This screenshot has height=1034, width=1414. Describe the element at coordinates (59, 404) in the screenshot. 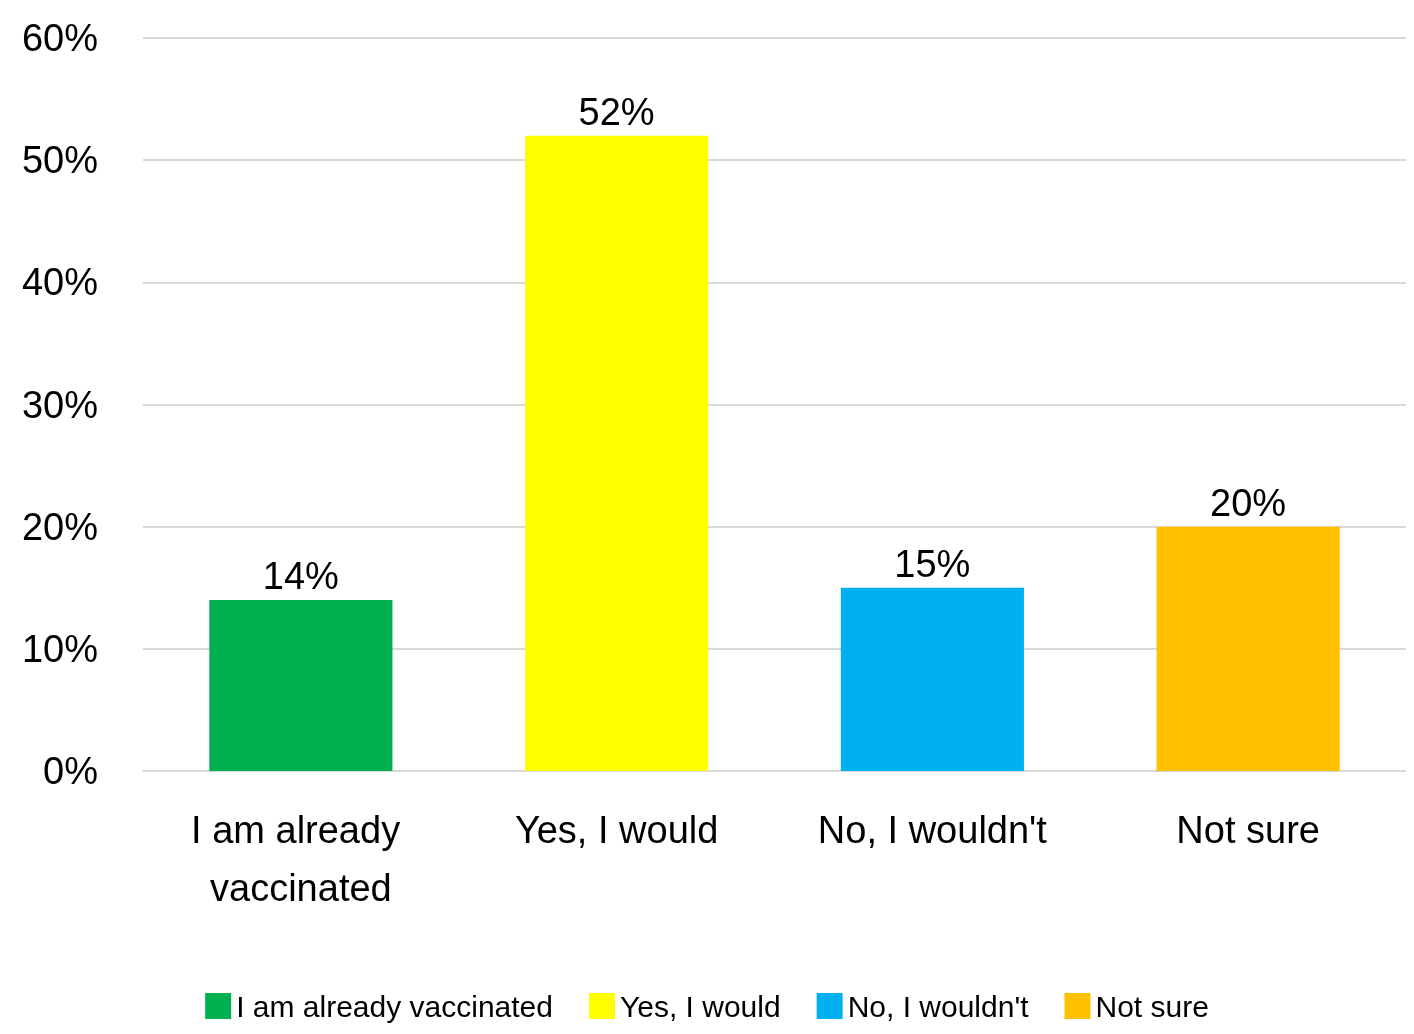

I see `y-tick-label: 30%` at that location.